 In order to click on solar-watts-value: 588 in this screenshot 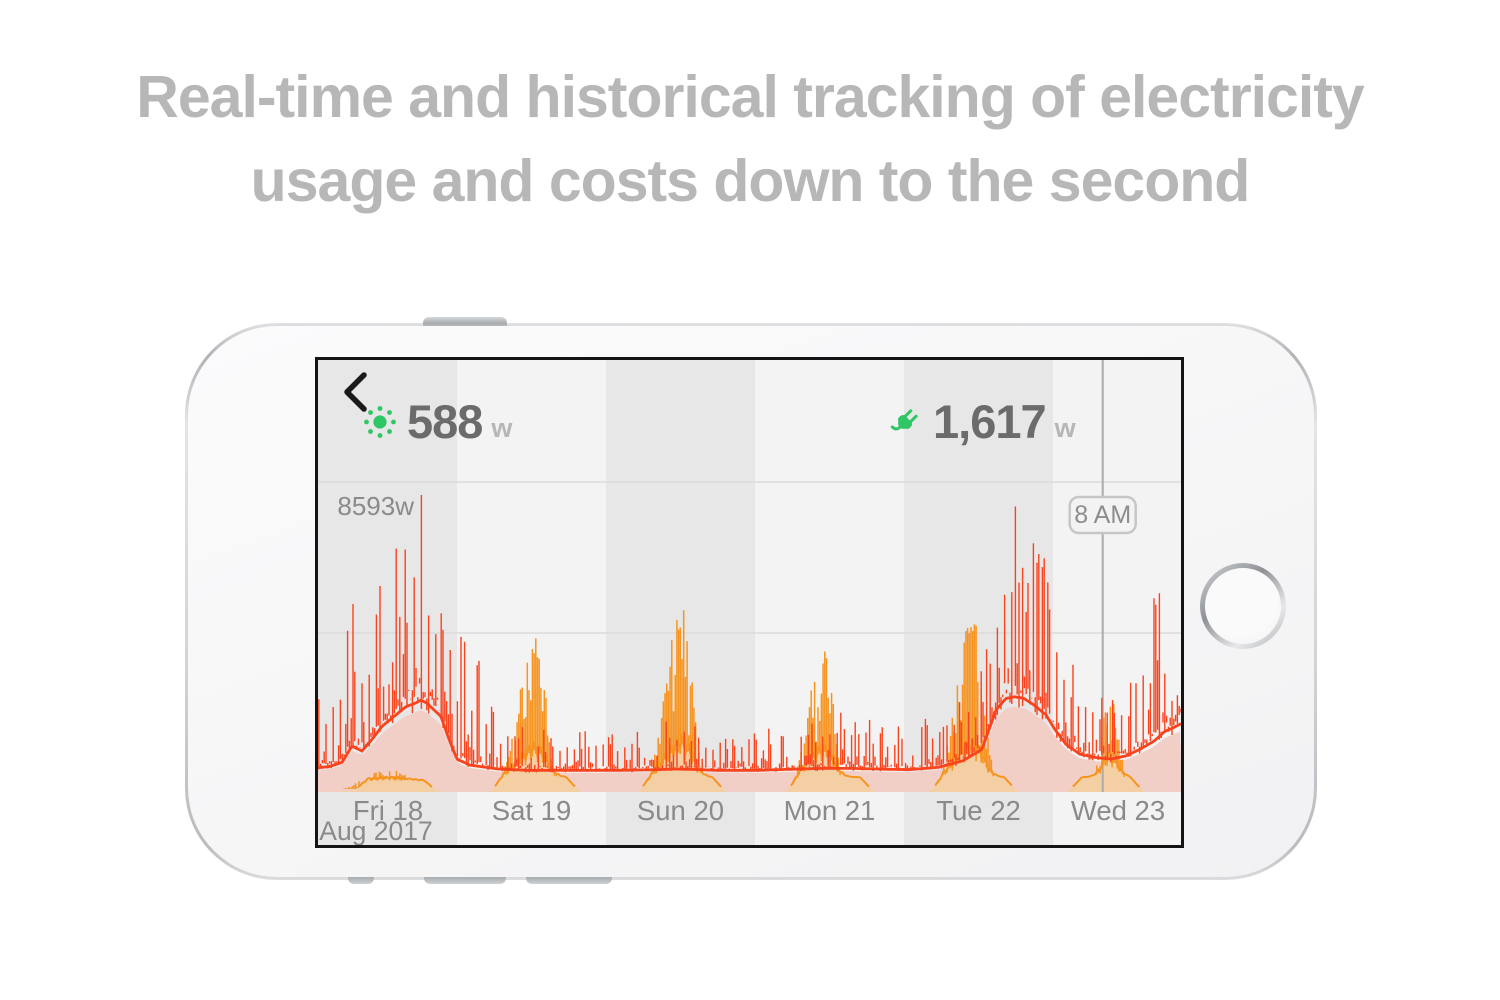, I will do `click(445, 421)`.